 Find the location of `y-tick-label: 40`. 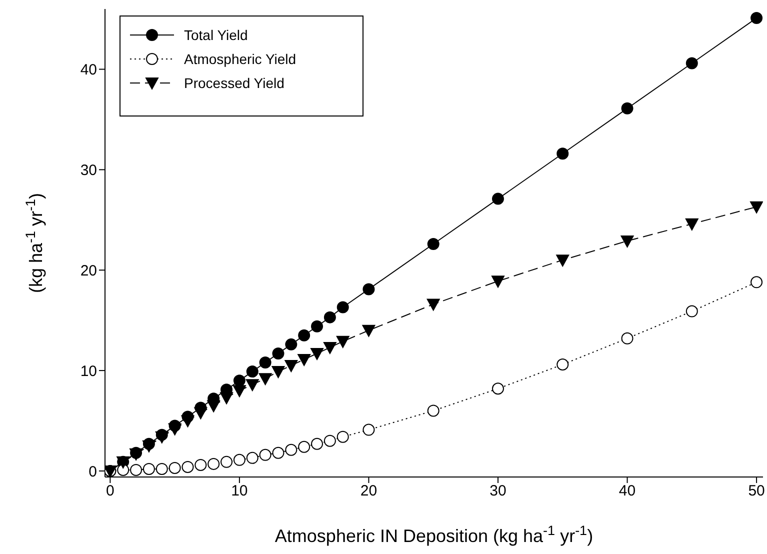

y-tick-label: 40 is located at coordinates (88, 70).